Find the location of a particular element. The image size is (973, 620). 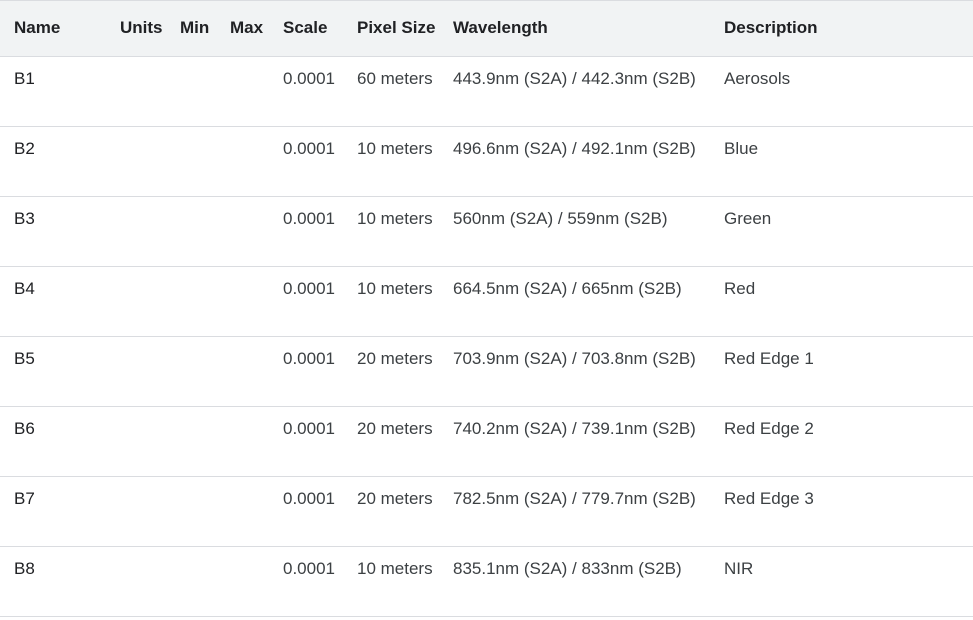

cell-name: B3 is located at coordinates (56, 231).